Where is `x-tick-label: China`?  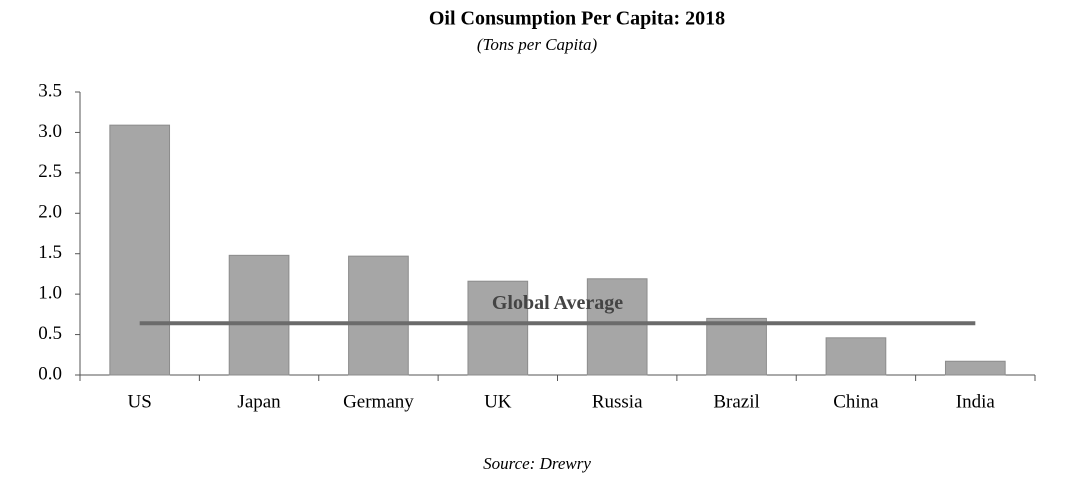 x-tick-label: China is located at coordinates (856, 401).